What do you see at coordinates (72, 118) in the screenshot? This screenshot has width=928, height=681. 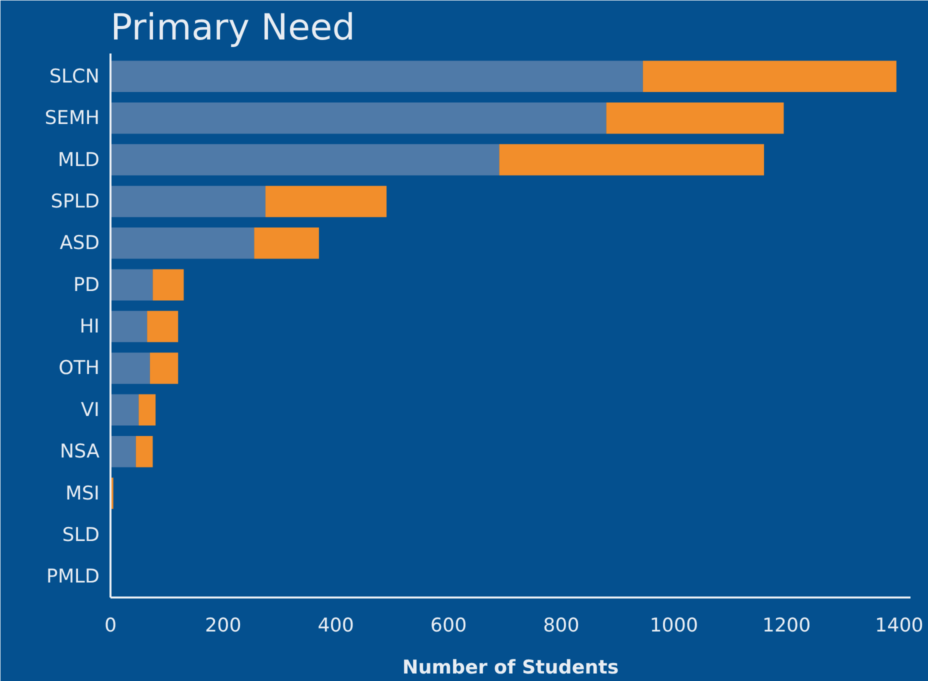 I see `y-tick-label: SEMH` at bounding box center [72, 118].